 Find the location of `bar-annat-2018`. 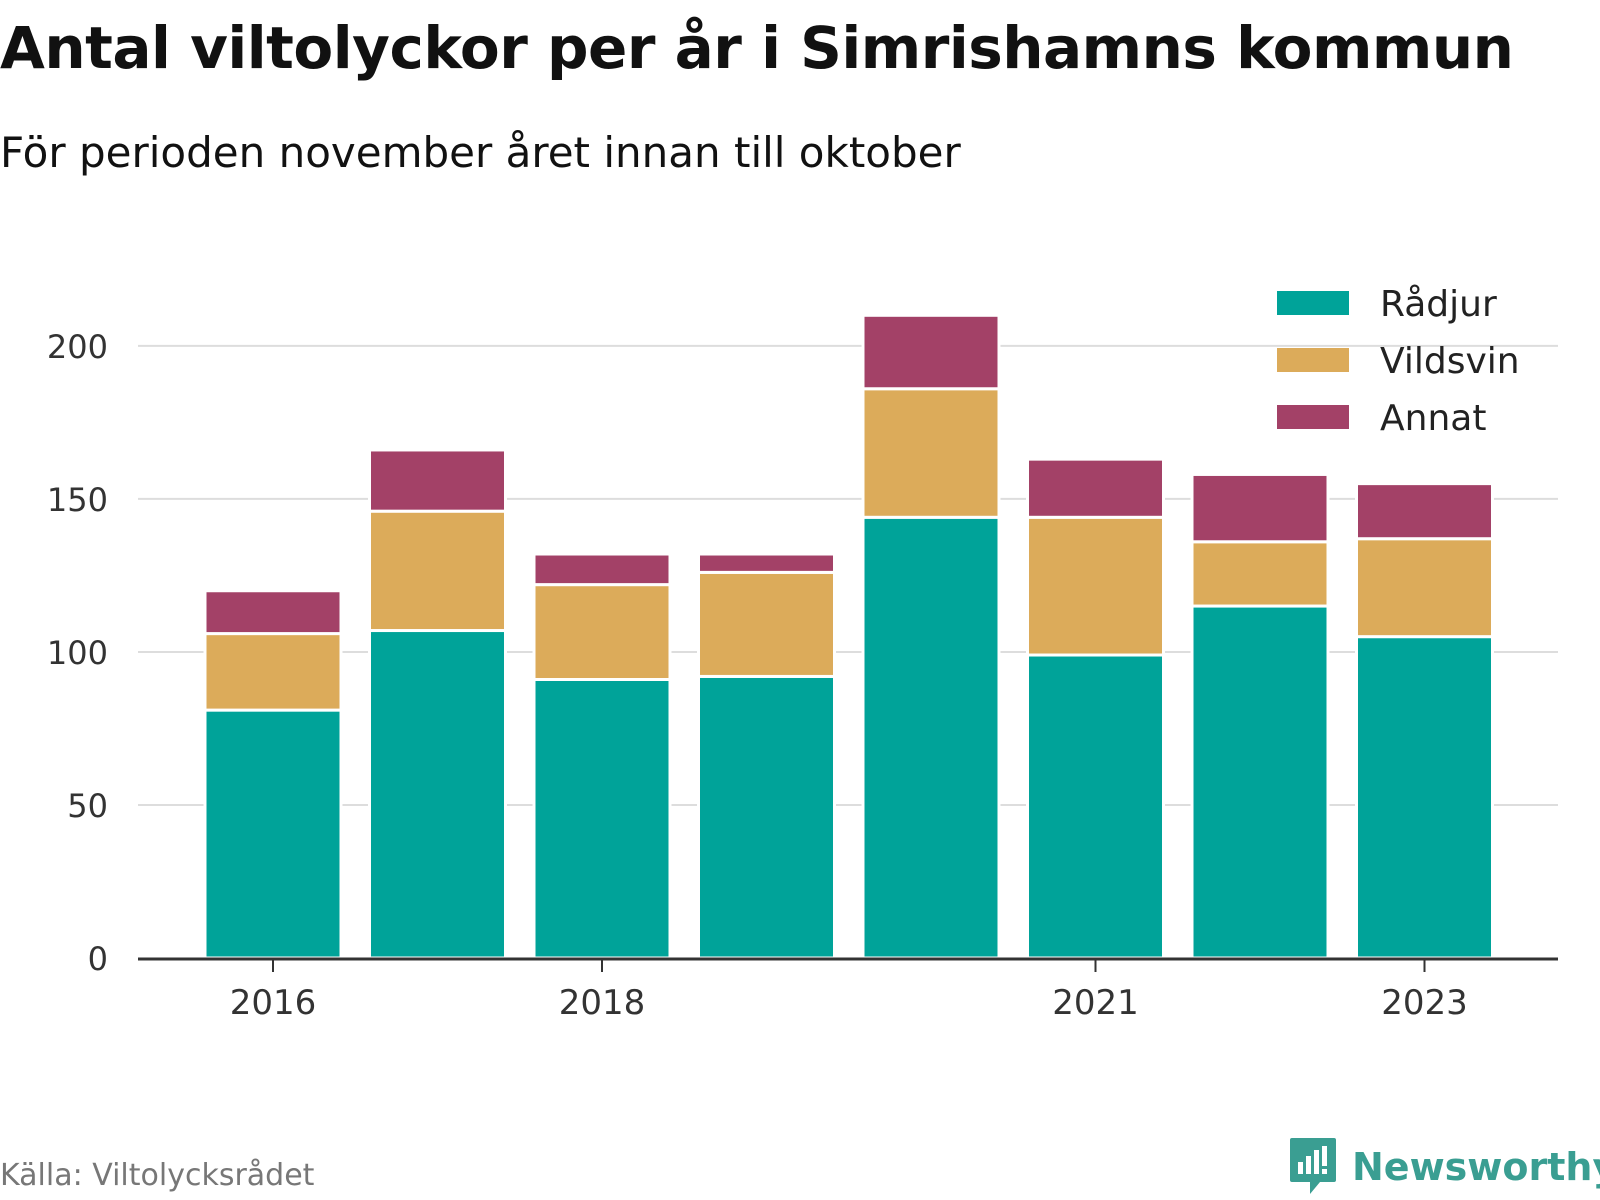

bar-annat-2018 is located at coordinates (602, 569).